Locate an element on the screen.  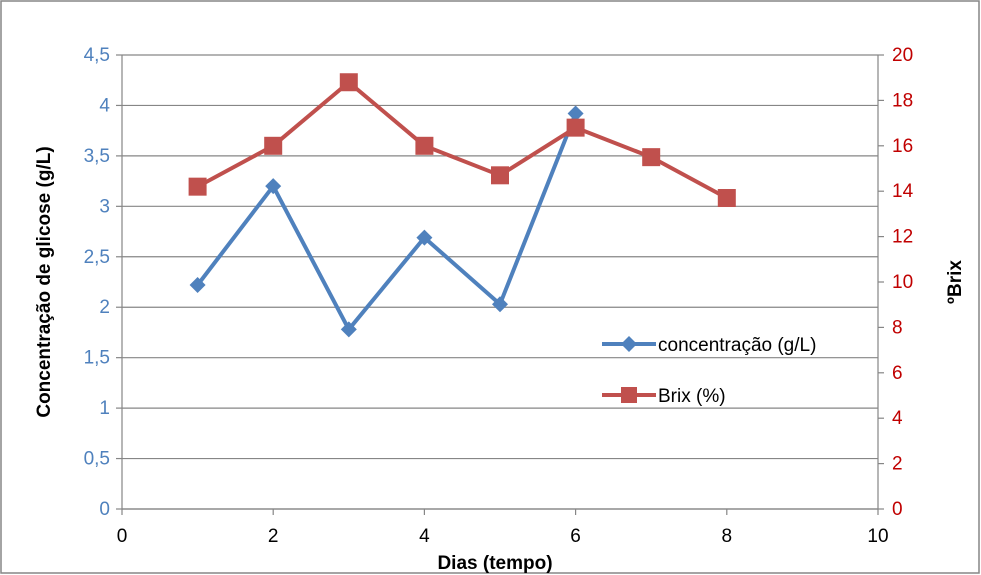
y-right-tick-label: 18 is located at coordinates (902, 100).